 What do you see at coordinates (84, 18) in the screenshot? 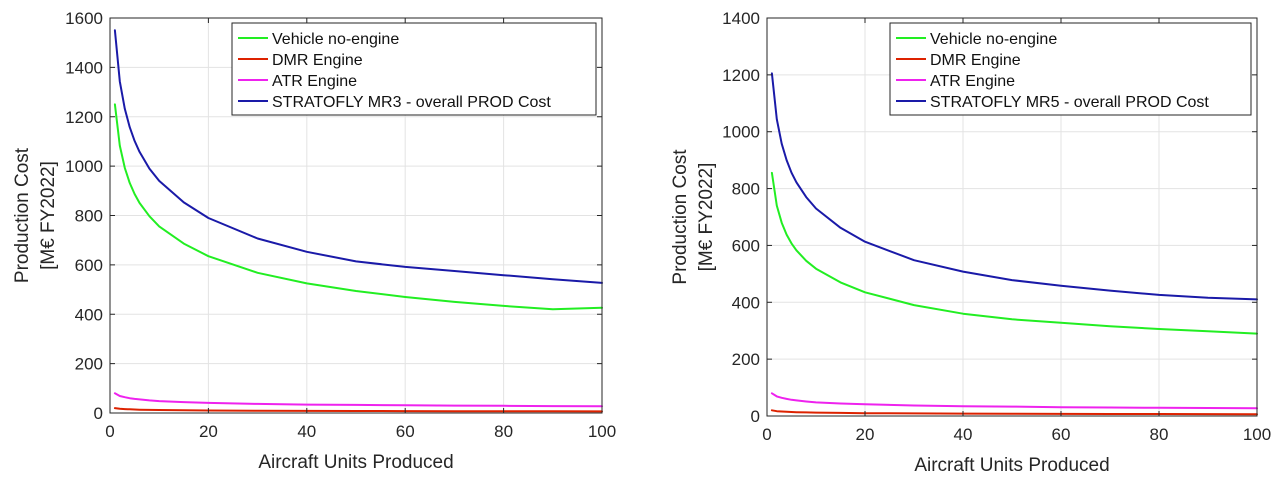
I see `y-tick-label: 1600` at bounding box center [84, 18].